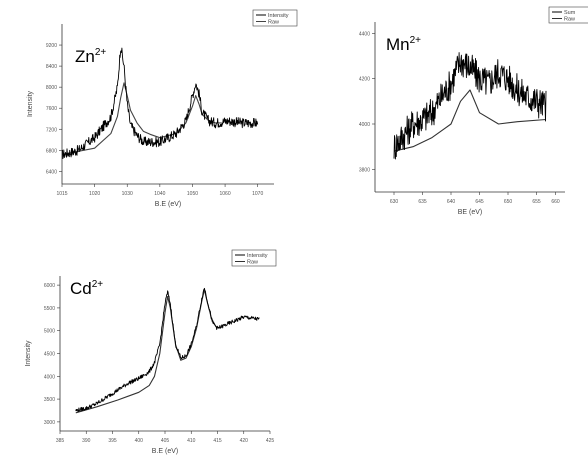 Image resolution: width=588 pixels, height=473 pixels. I want to click on cd-x-axis-label: B.E (eV), so click(165, 451).